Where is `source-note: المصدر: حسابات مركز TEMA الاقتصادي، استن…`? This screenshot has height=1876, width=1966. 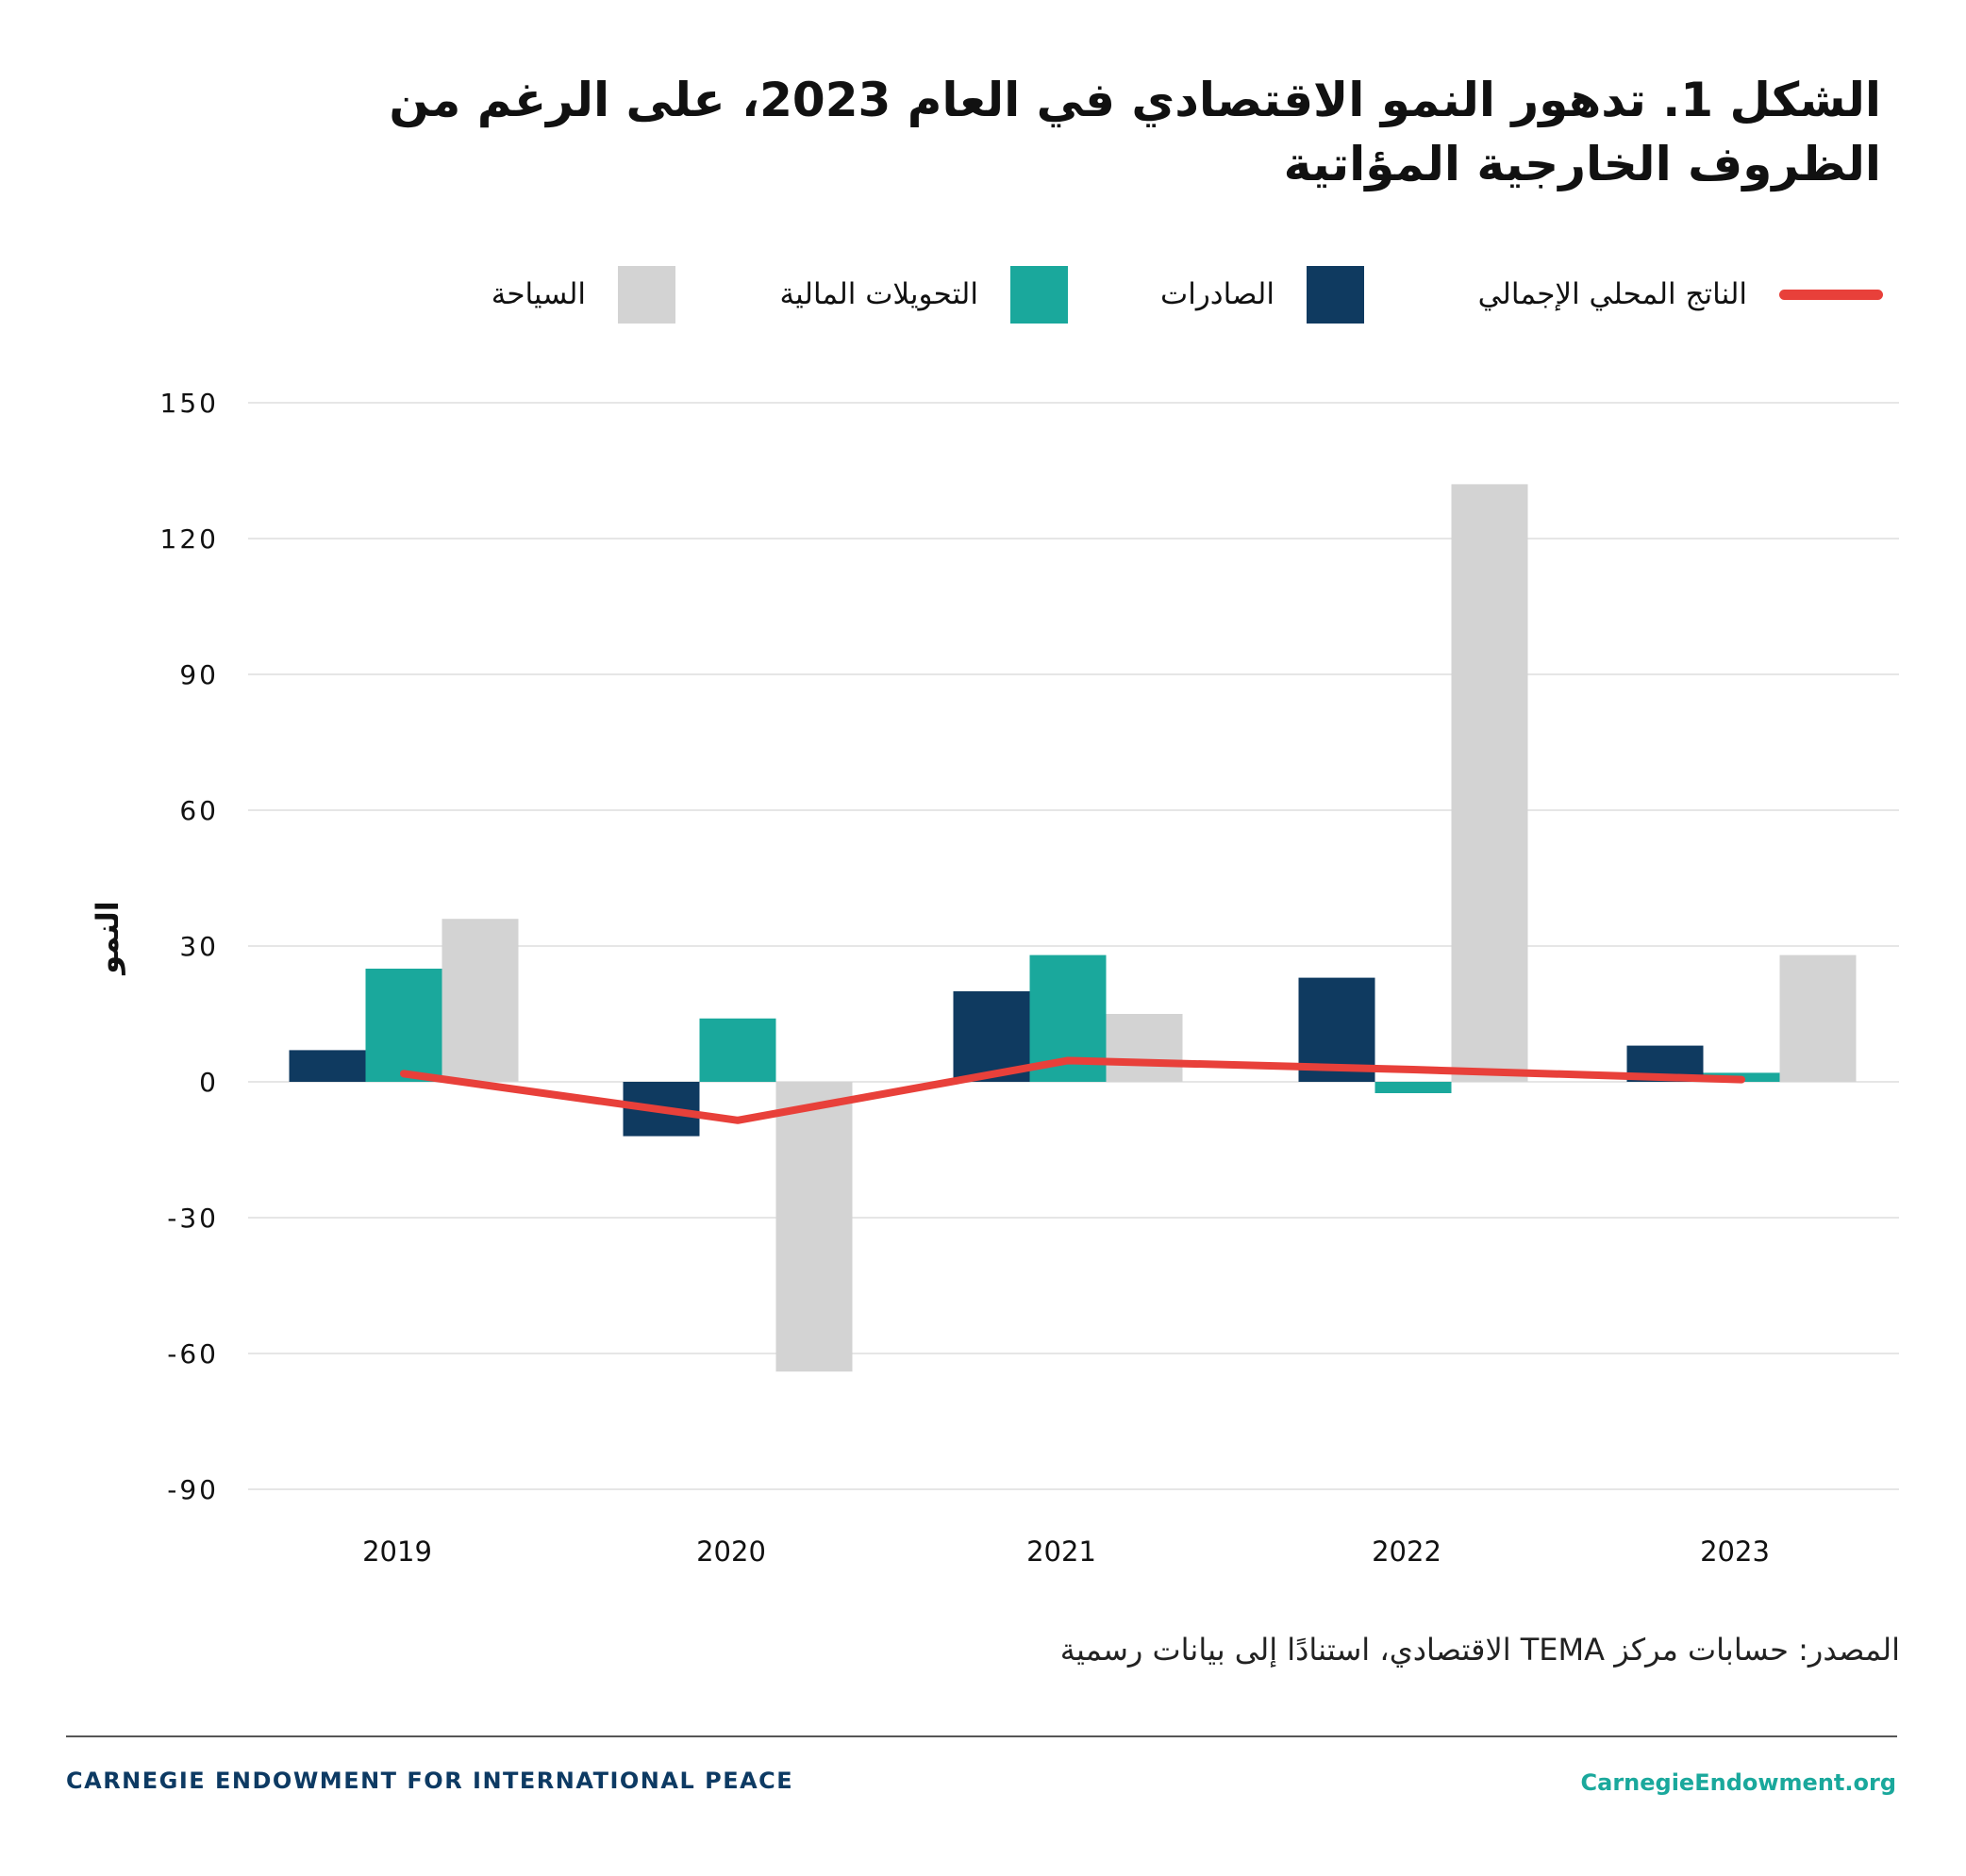 source-note: المصدر: حسابات مركز TEMA الاقتصادي، استن… is located at coordinates (1479, 1650).